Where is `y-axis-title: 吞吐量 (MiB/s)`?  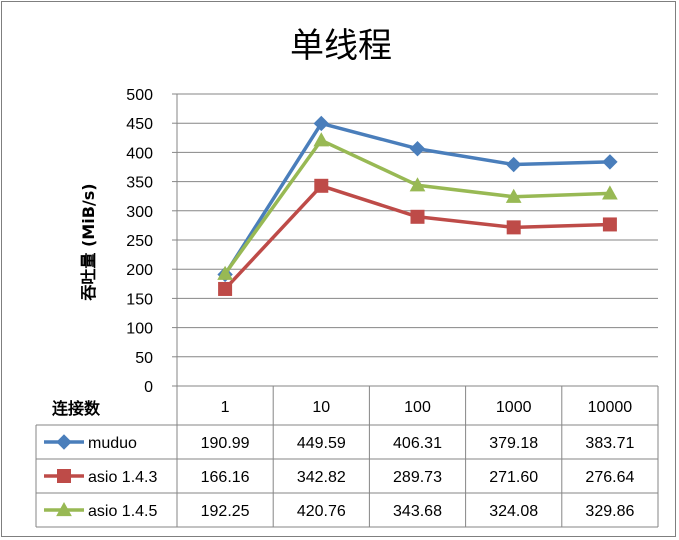 y-axis-title: 吞吐量 (MiB/s) is located at coordinates (88, 241).